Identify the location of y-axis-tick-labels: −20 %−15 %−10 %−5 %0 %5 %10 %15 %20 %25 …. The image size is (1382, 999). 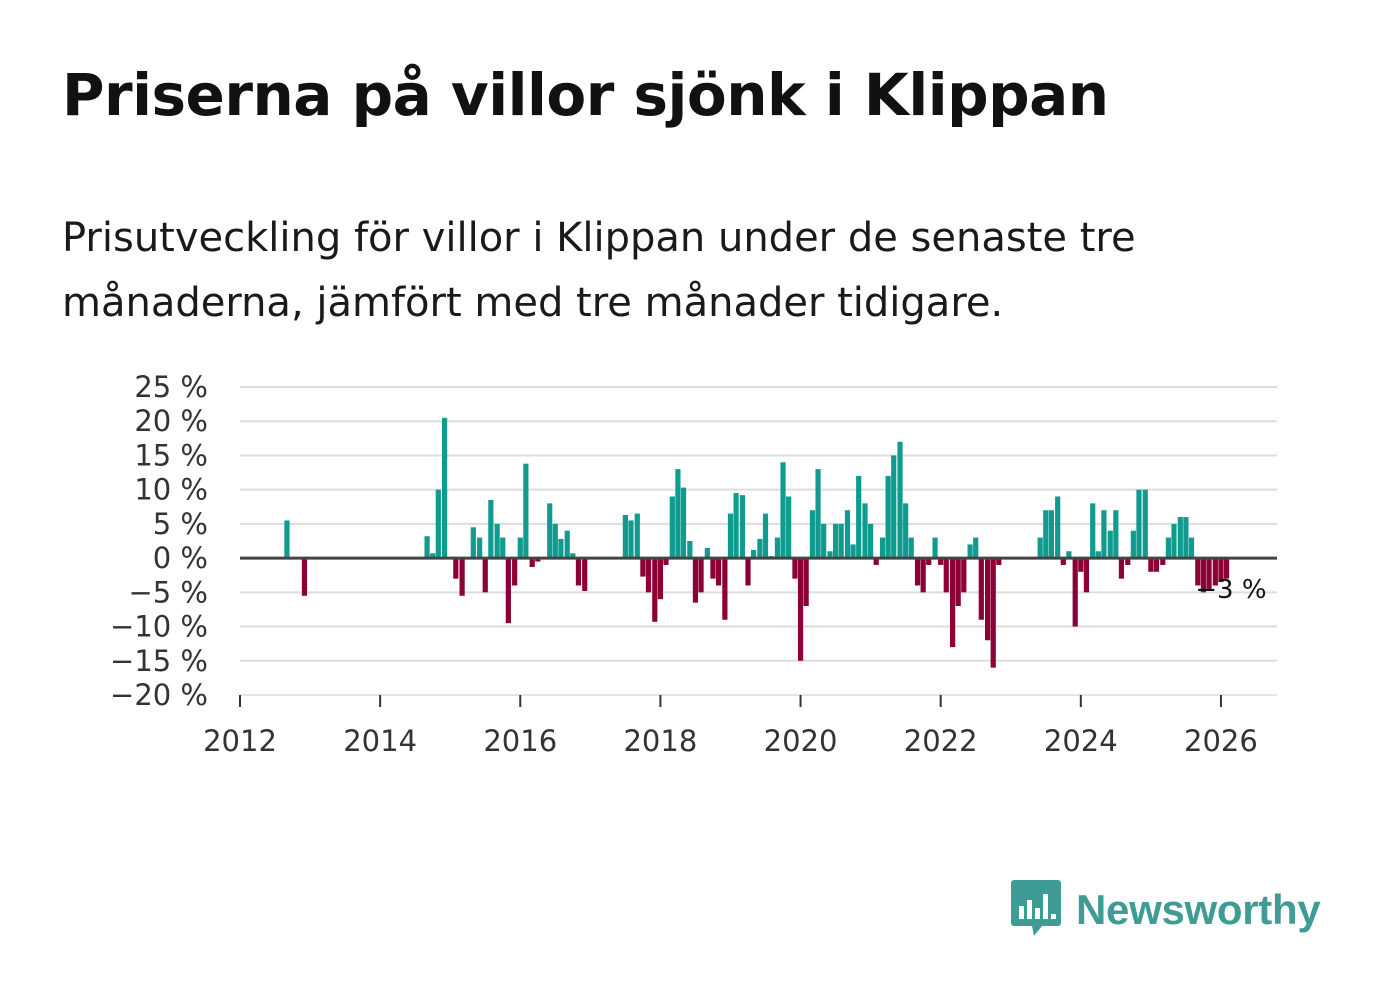
(159, 541).